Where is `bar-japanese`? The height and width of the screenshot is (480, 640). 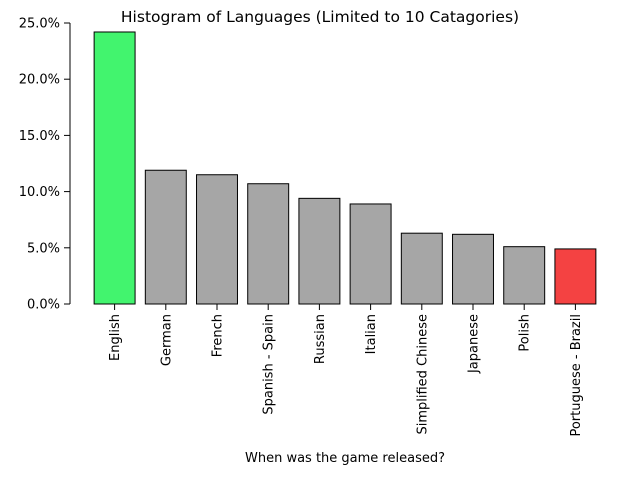 bar-japanese is located at coordinates (473, 269).